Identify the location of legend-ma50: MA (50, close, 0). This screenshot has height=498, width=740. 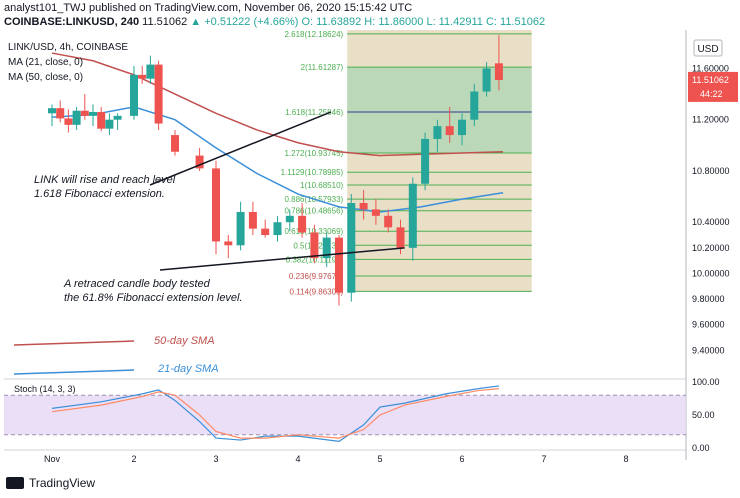
(45, 77).